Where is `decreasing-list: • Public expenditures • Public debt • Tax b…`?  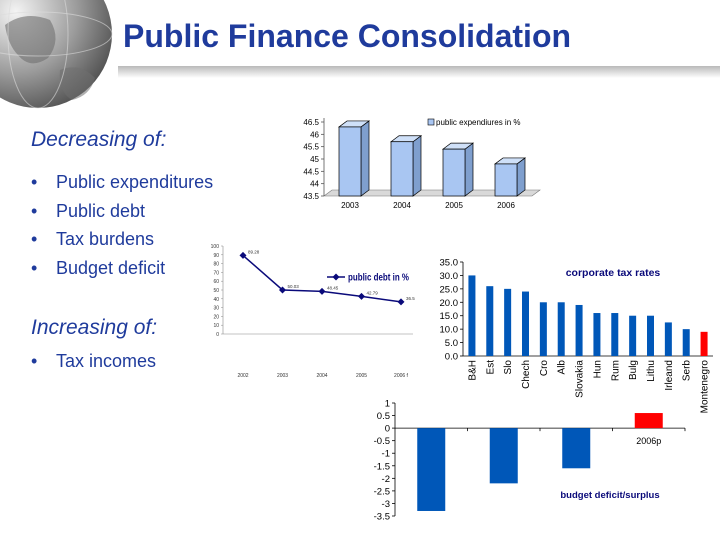 decreasing-list: • Public expenditures • Public debt • Tax b… is located at coordinates (122, 225).